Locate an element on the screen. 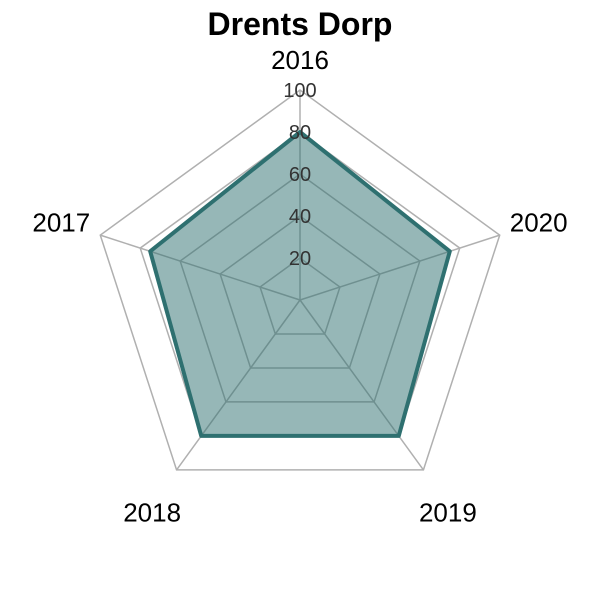 This screenshot has width=600, height=600. tick-label: 60 is located at coordinates (300, 175).